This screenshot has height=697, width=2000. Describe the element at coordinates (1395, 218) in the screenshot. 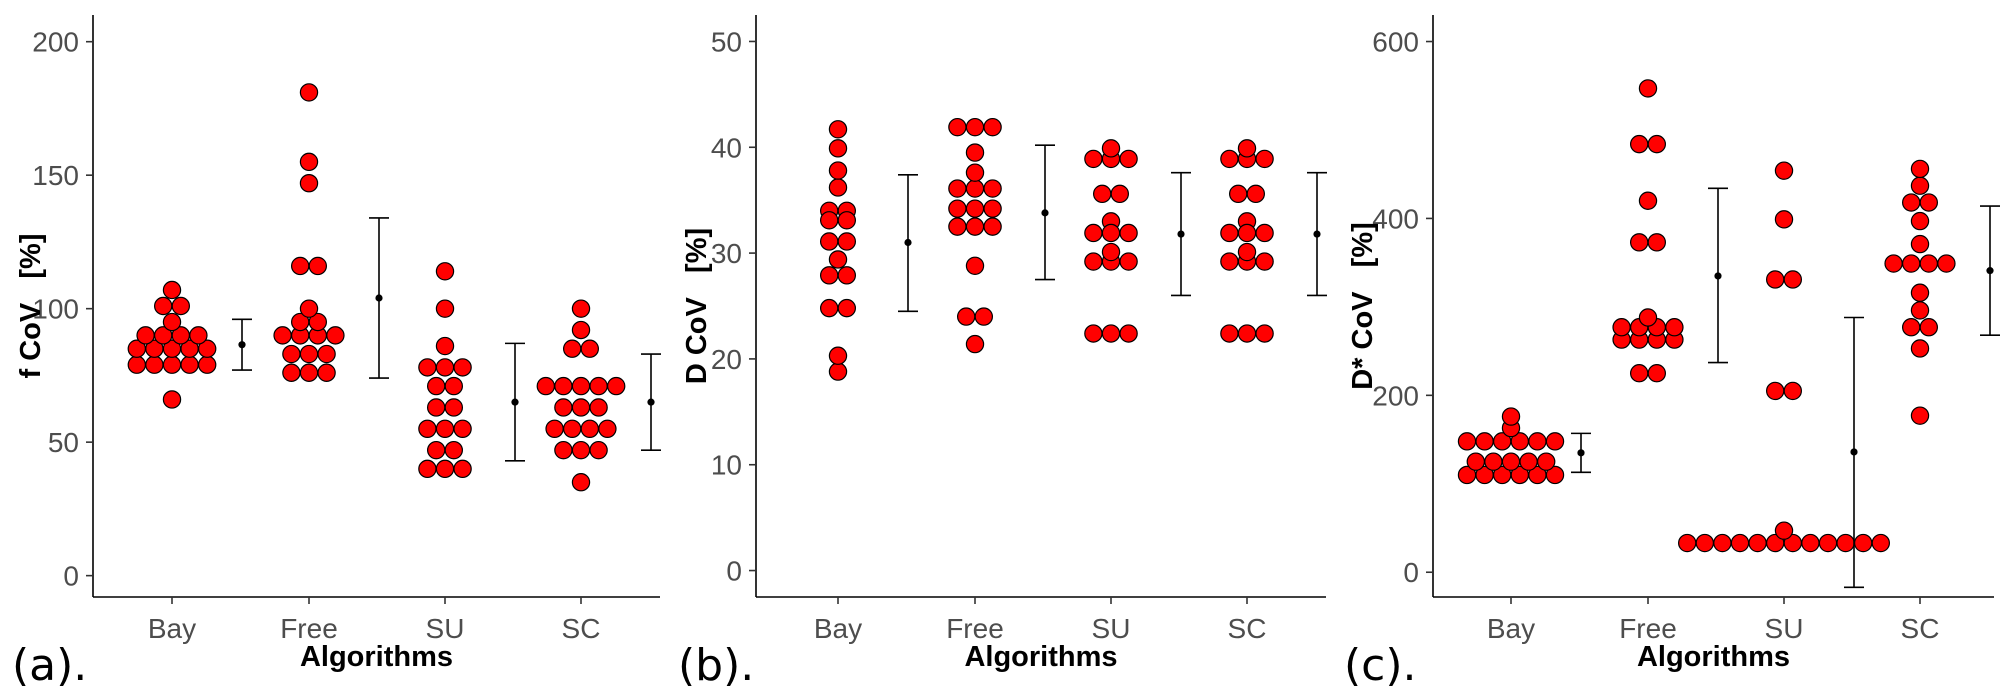

I see `y-tick-label: 400` at that location.